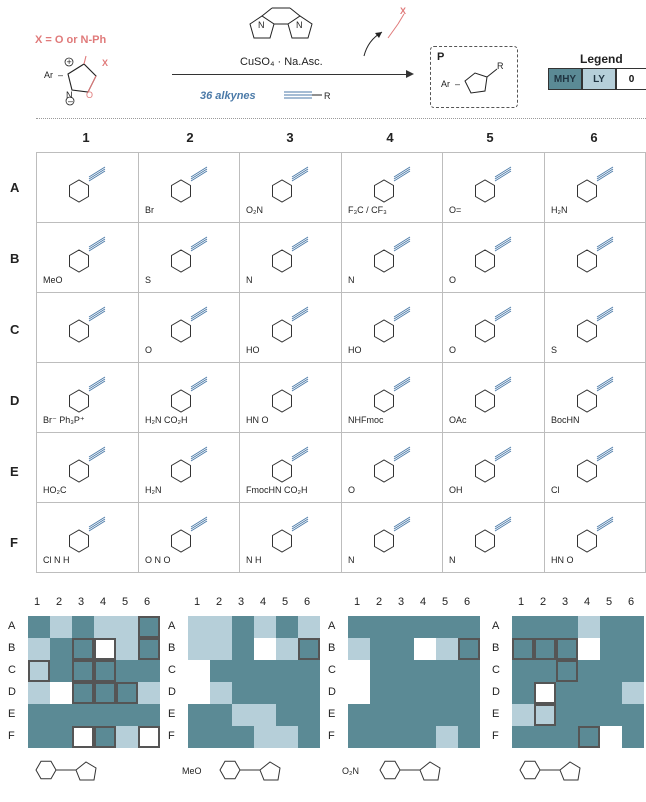 The image size is (646, 802). Describe the element at coordinates (74, 400) in the screenshot. I see `alkyne-structure: Br⁻ Ph₃P⁺` at that location.